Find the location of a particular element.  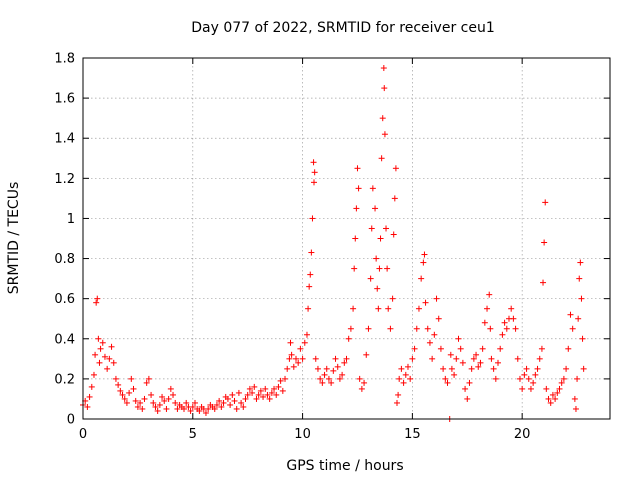

y-axis-label: SRMTID / TECUs is located at coordinates (14, 238).